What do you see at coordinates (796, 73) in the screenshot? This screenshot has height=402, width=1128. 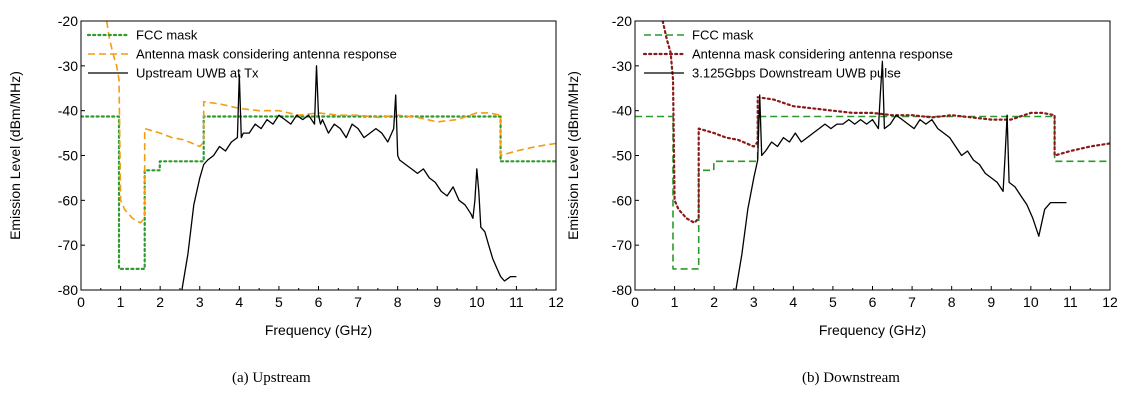 I see `legend-label-3: 3.125Gbps Downstream UWB pulse` at bounding box center [796, 73].